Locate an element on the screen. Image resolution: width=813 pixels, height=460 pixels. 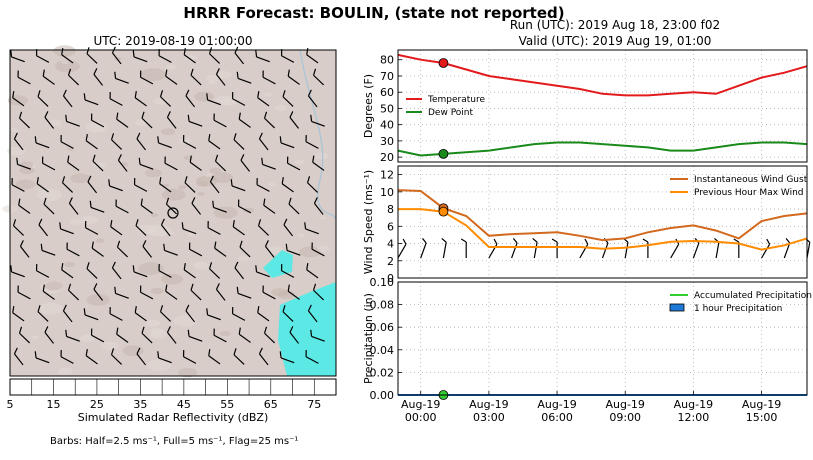
colorbar-tick-label: 45 is located at coordinates (184, 404).